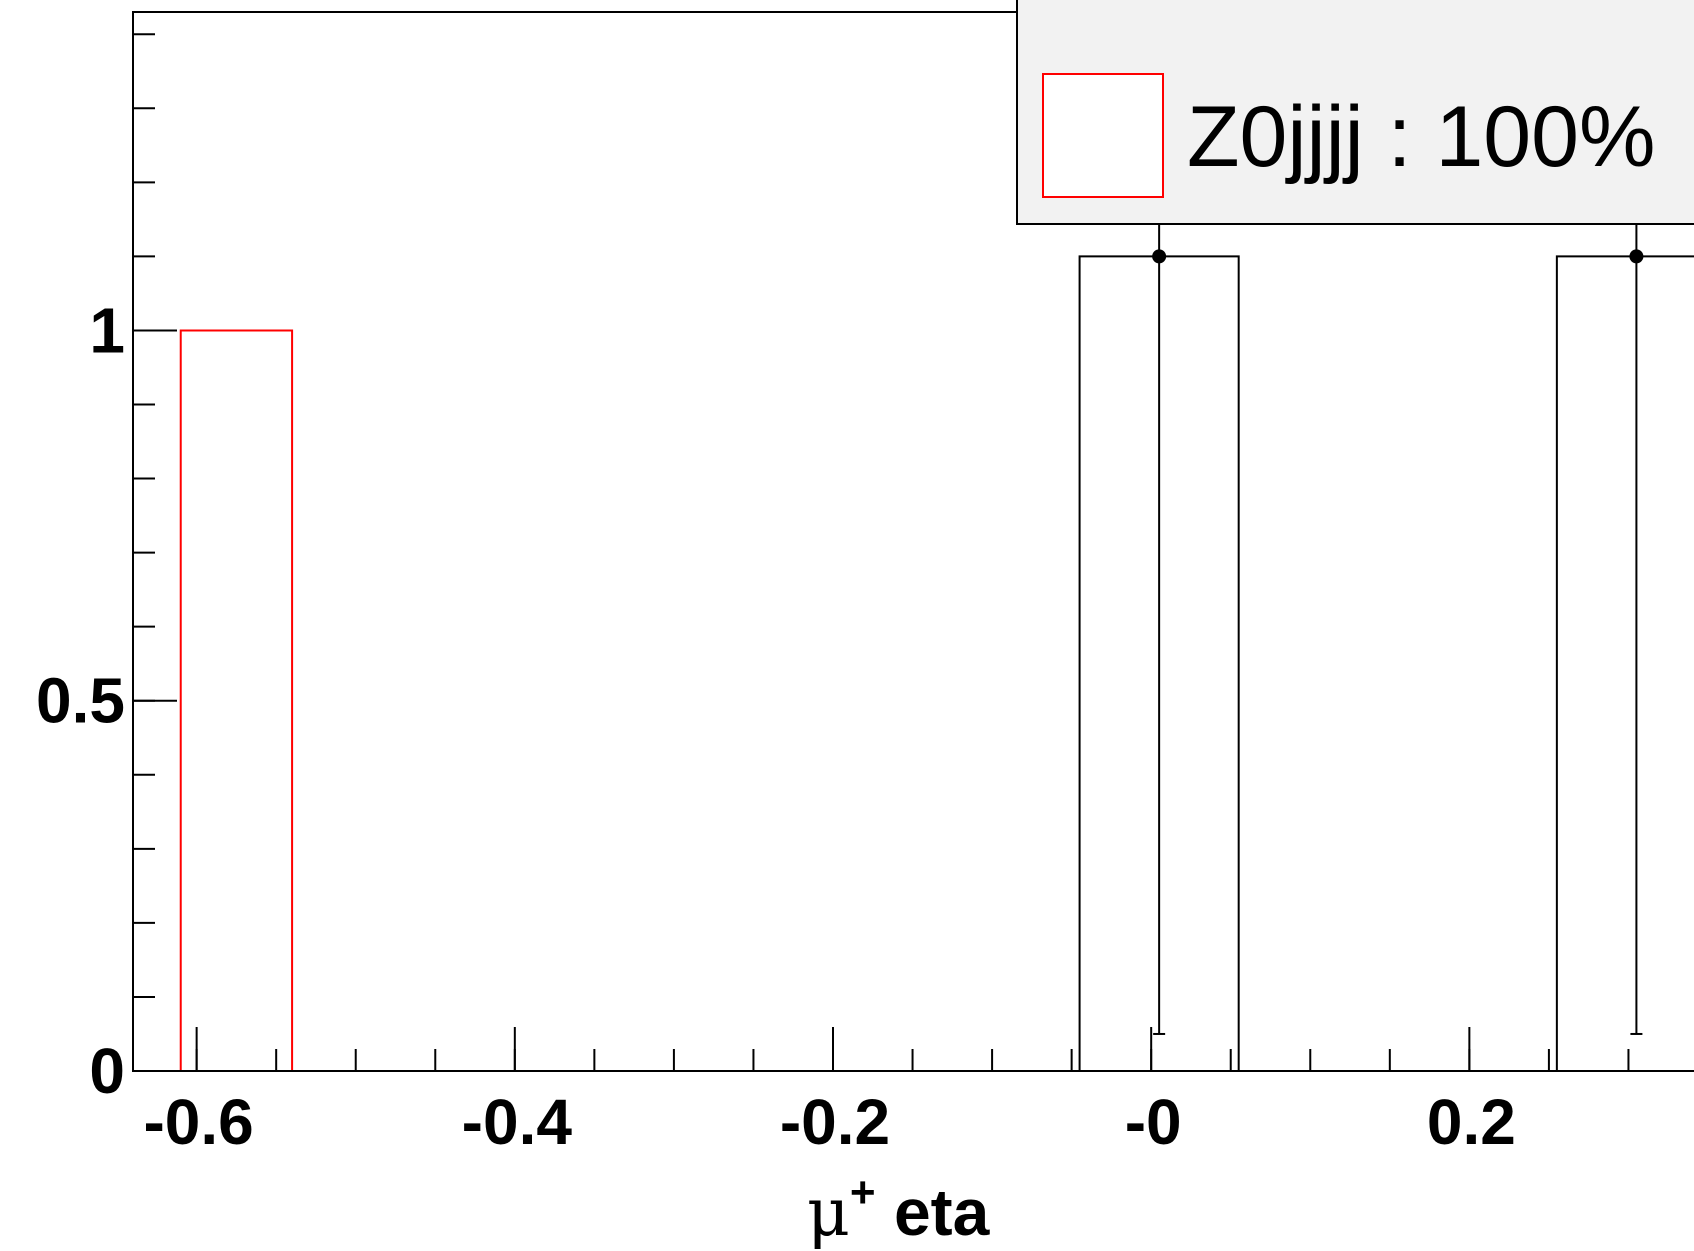  Describe the element at coordinates (107, 330) in the screenshot. I see `y-tick-label: 1` at that location.